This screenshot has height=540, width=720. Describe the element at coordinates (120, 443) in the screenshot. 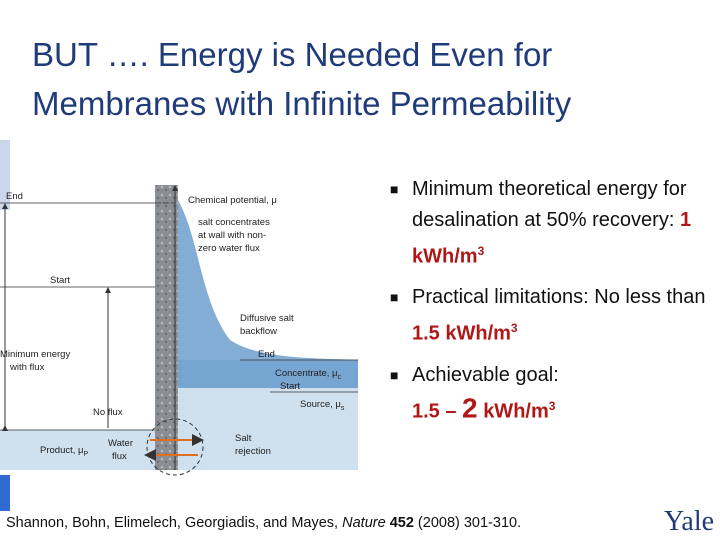

I see `label: Water` at that location.